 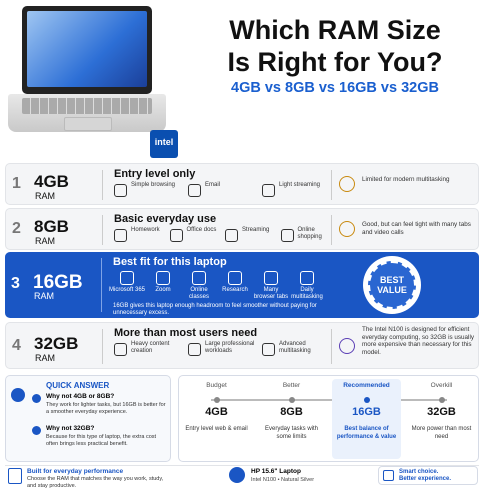 I want to click on product-detail: Intel N100 • Natural Silver, so click(x=283, y=480).